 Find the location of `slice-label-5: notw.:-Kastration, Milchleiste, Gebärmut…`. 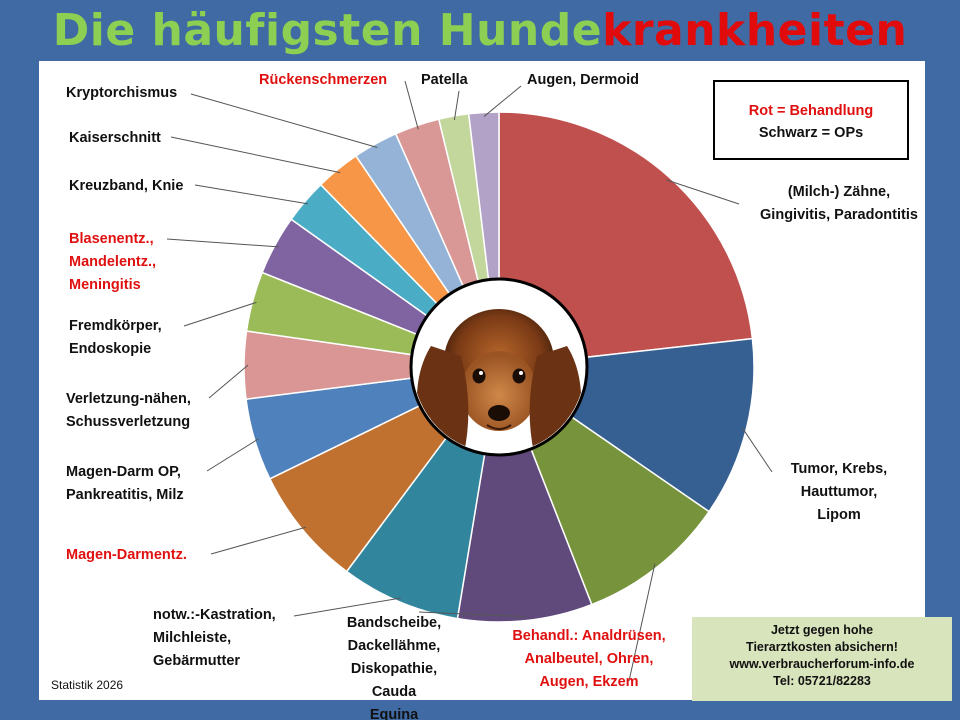

slice-label-5: notw.:-Kastration, Milchleiste, Gebärmut… is located at coordinates (214, 638).